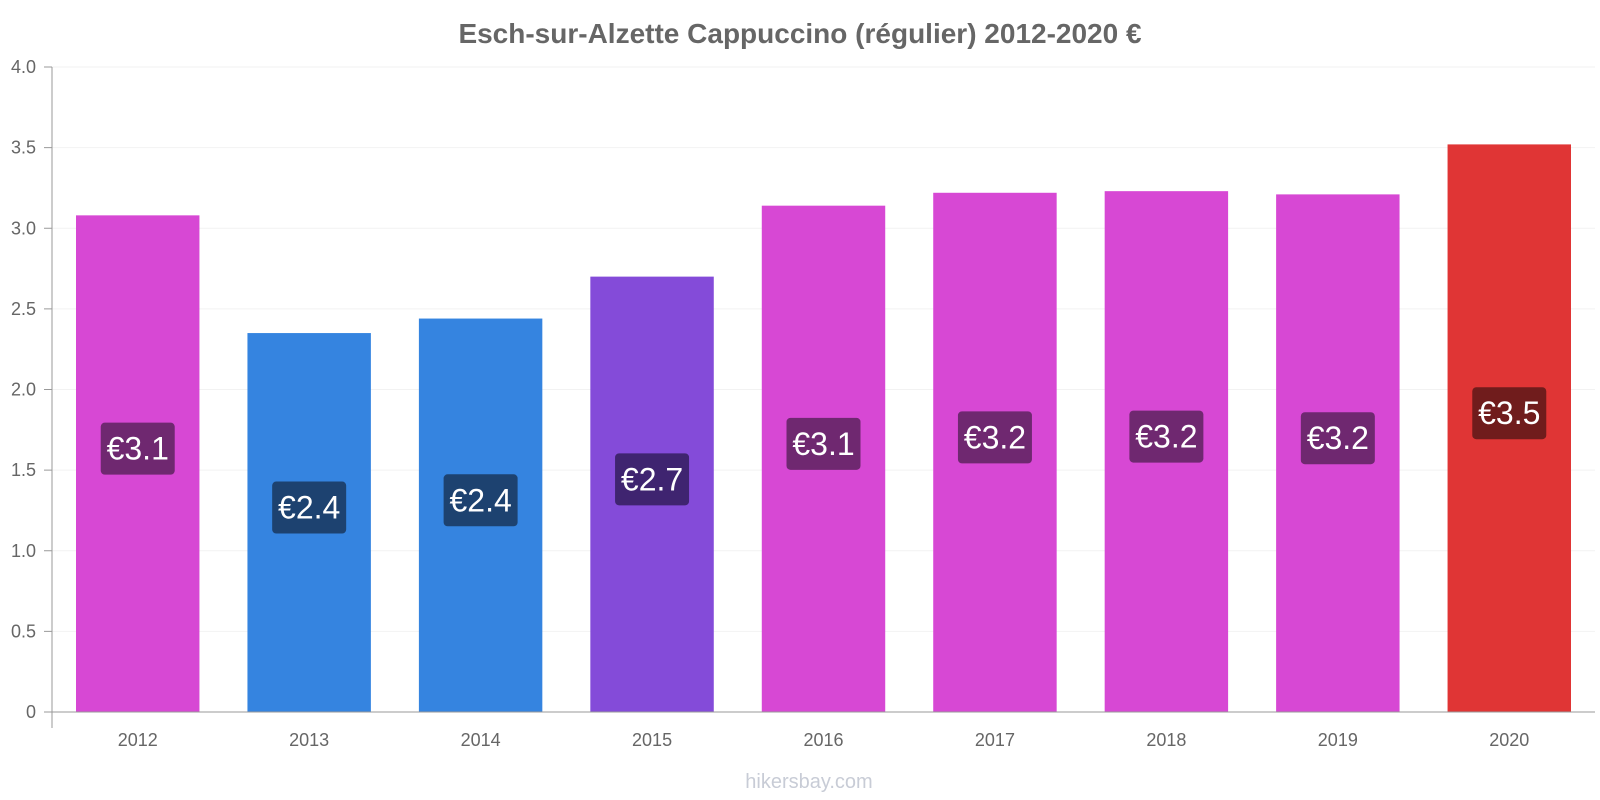 Image resolution: width=1600 pixels, height=800 pixels. I want to click on y-tick-label: 3.0, so click(23, 228).